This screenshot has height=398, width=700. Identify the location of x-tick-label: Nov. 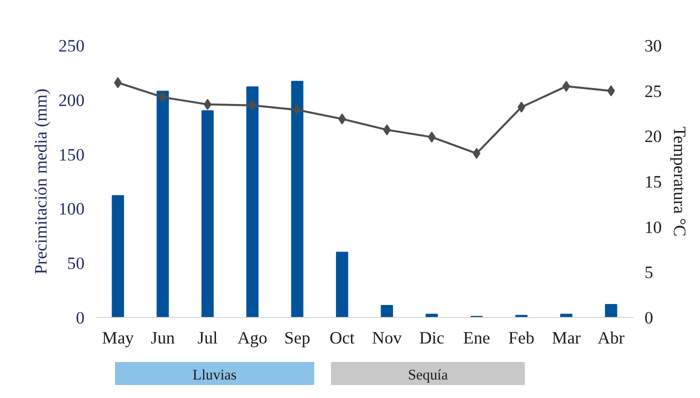
(387, 338).